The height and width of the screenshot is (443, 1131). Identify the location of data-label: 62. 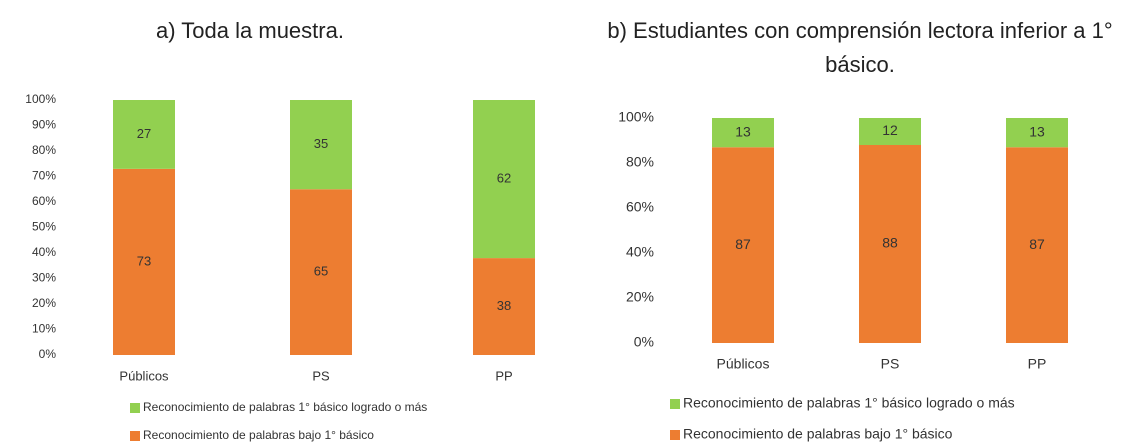
(504, 177).